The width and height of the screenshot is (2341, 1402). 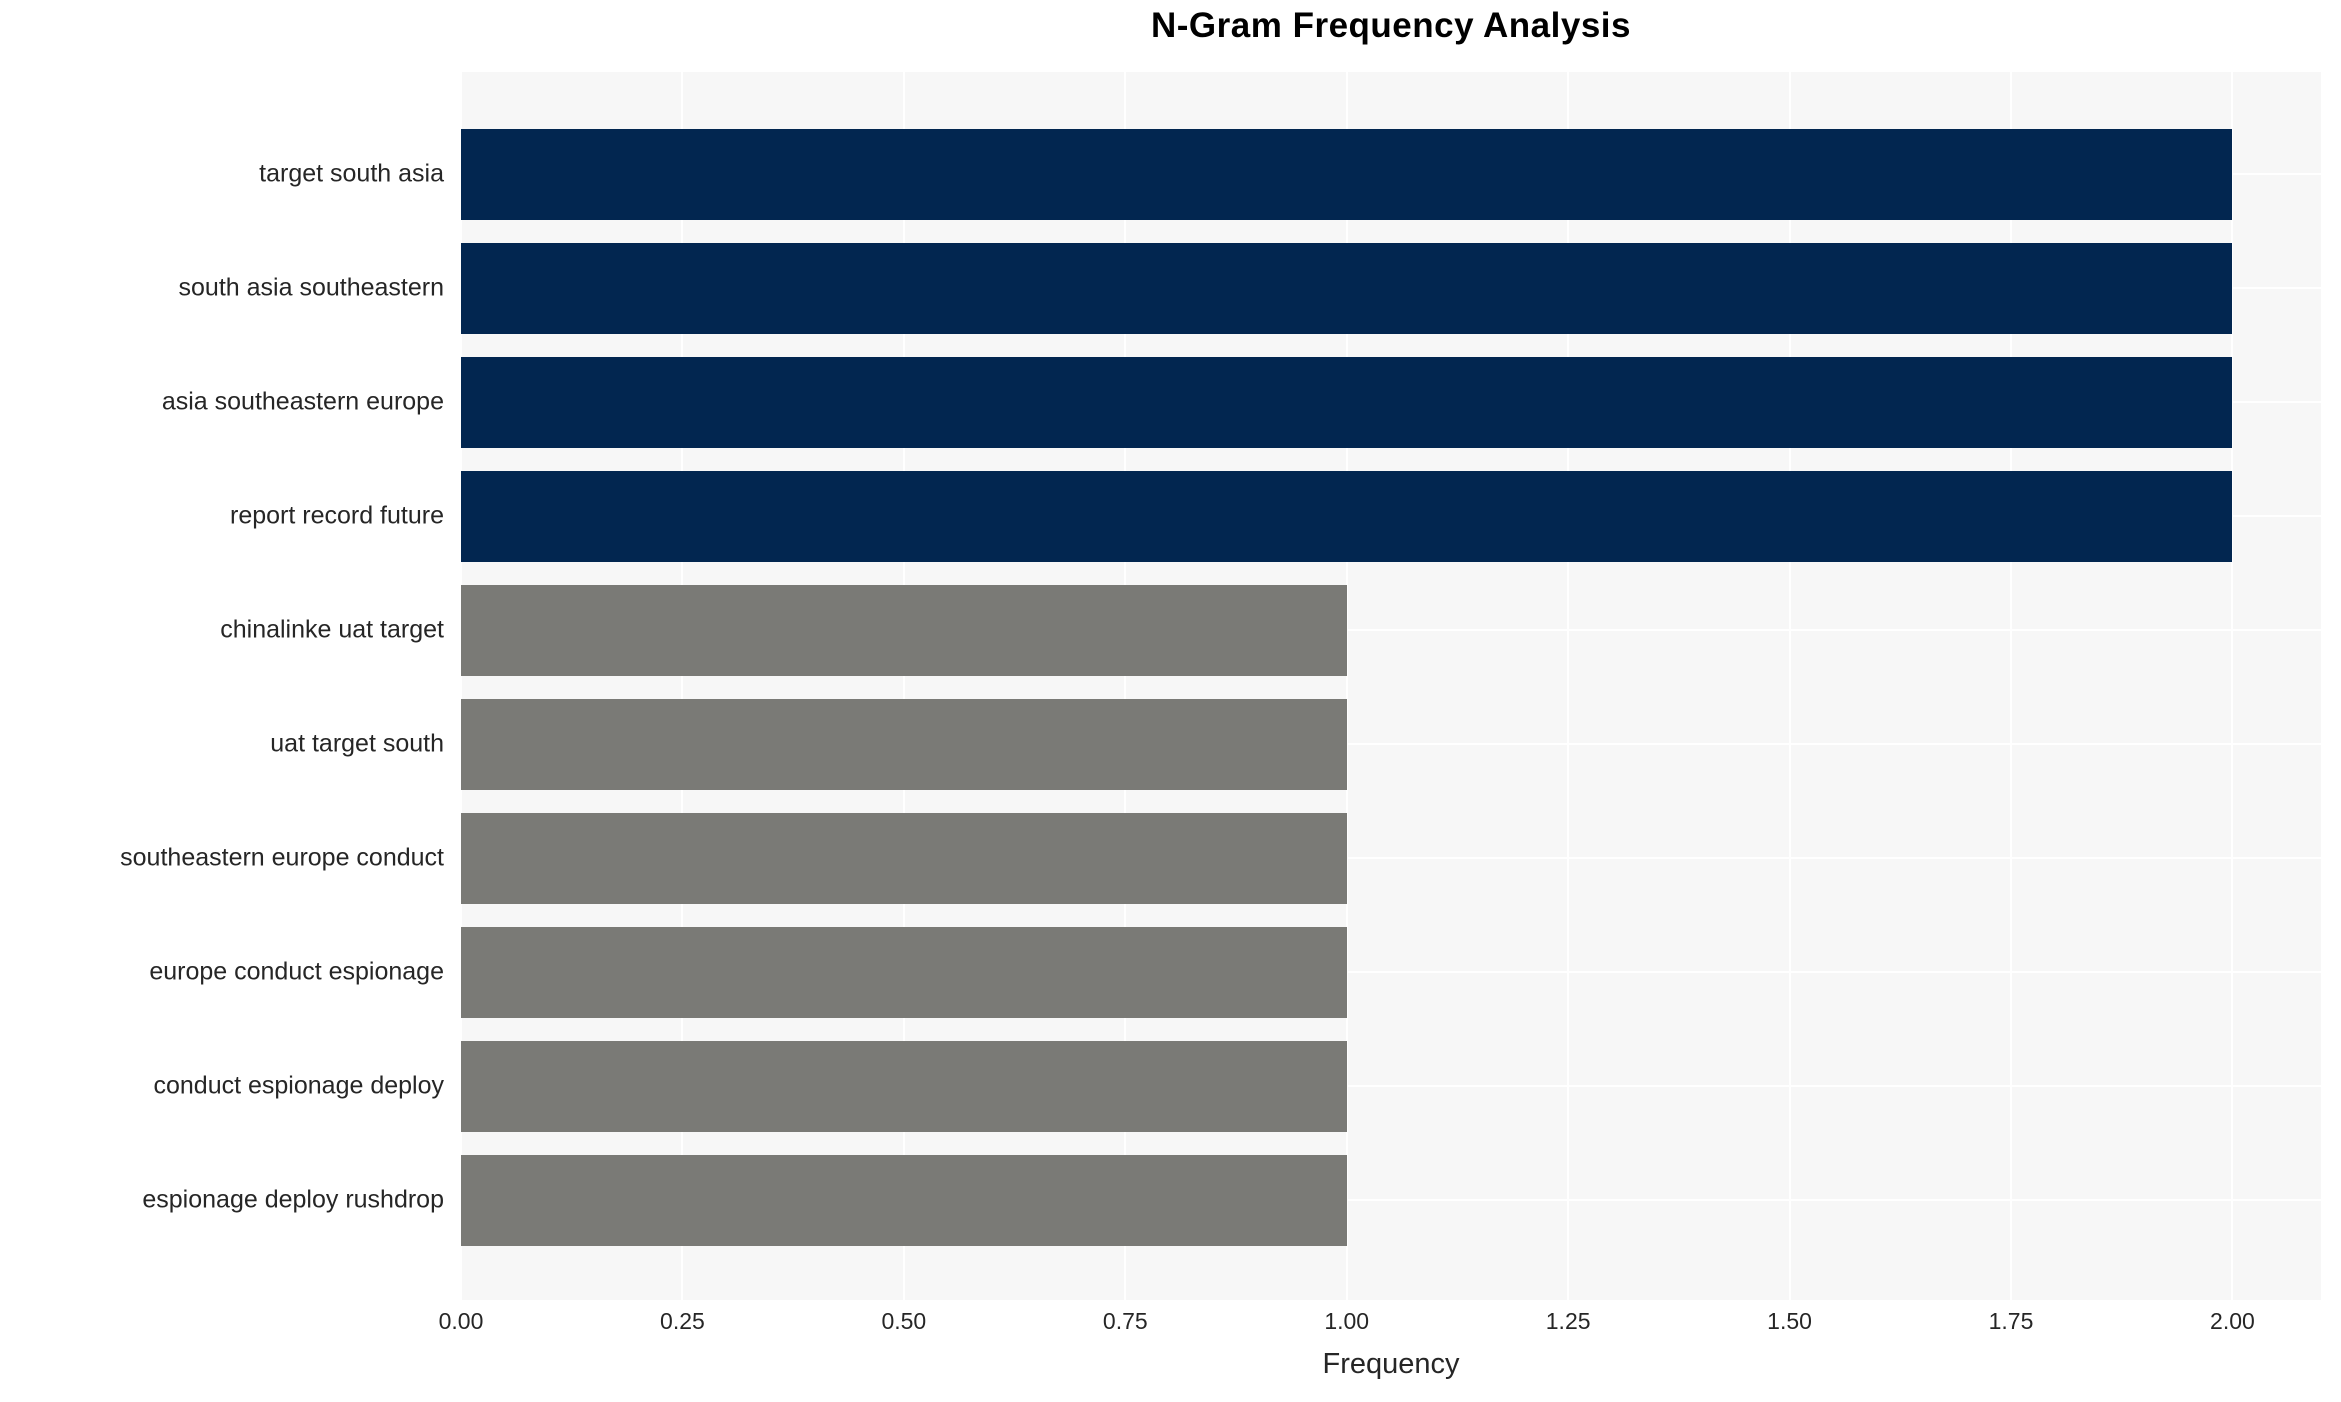 What do you see at coordinates (357, 743) in the screenshot?
I see `y-axis-category-label: uat target south` at bounding box center [357, 743].